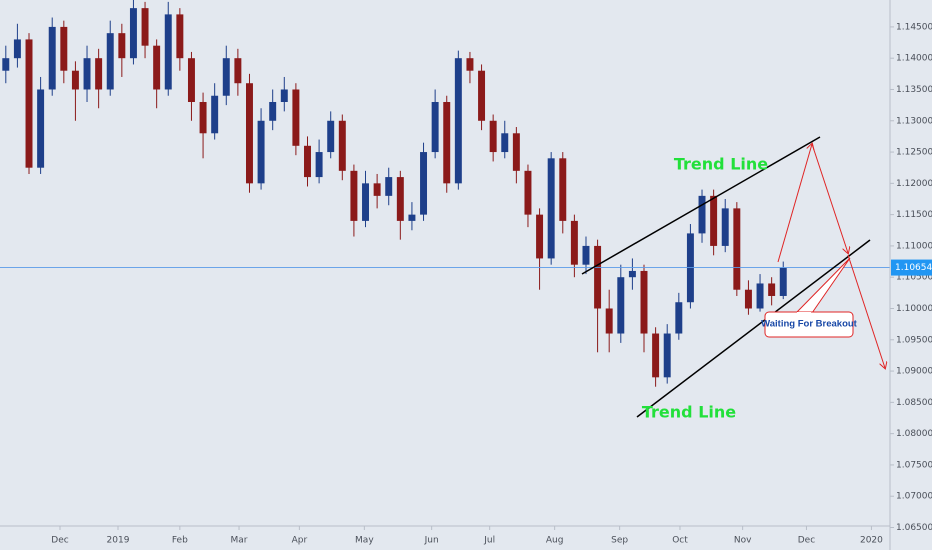  What do you see at coordinates (118, 541) in the screenshot?
I see `x-tick-label: 2019` at bounding box center [118, 541].